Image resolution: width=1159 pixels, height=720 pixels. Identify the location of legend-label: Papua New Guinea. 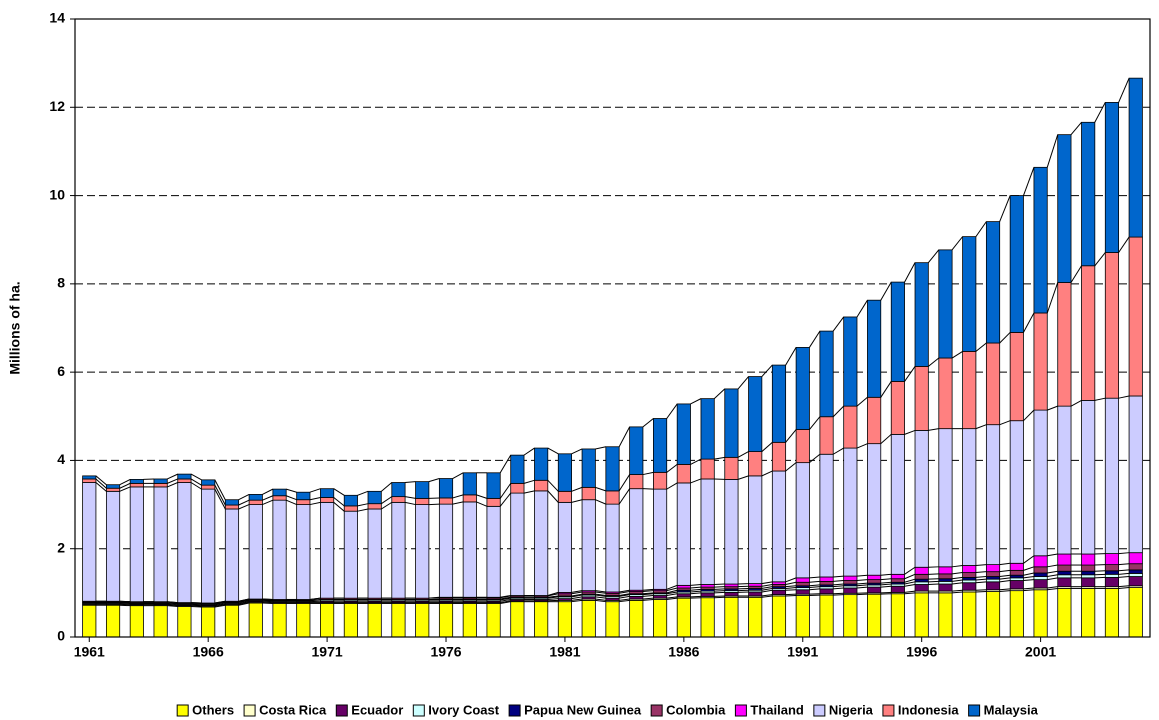
(583, 709).